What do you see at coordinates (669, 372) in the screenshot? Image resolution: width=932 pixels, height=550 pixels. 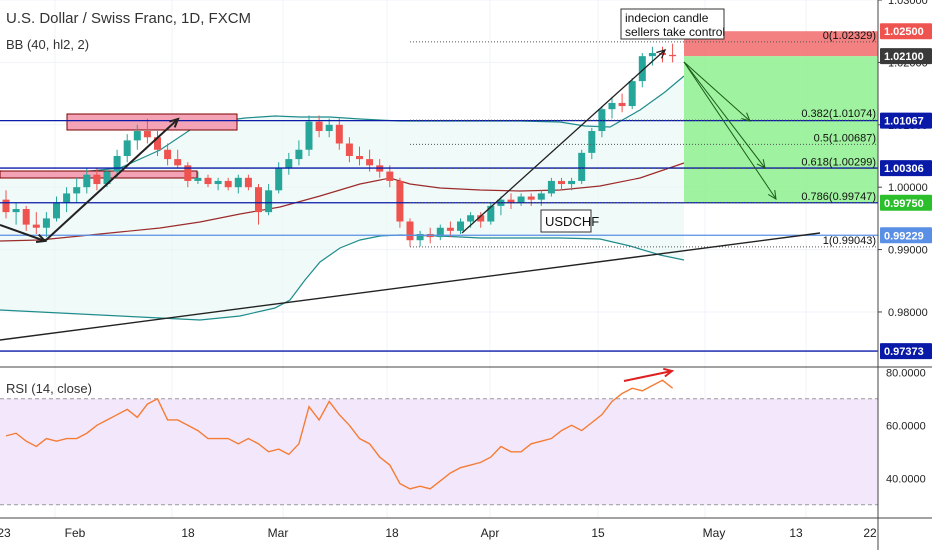 I see `rsi-divergence-arrow-head` at bounding box center [669, 372].